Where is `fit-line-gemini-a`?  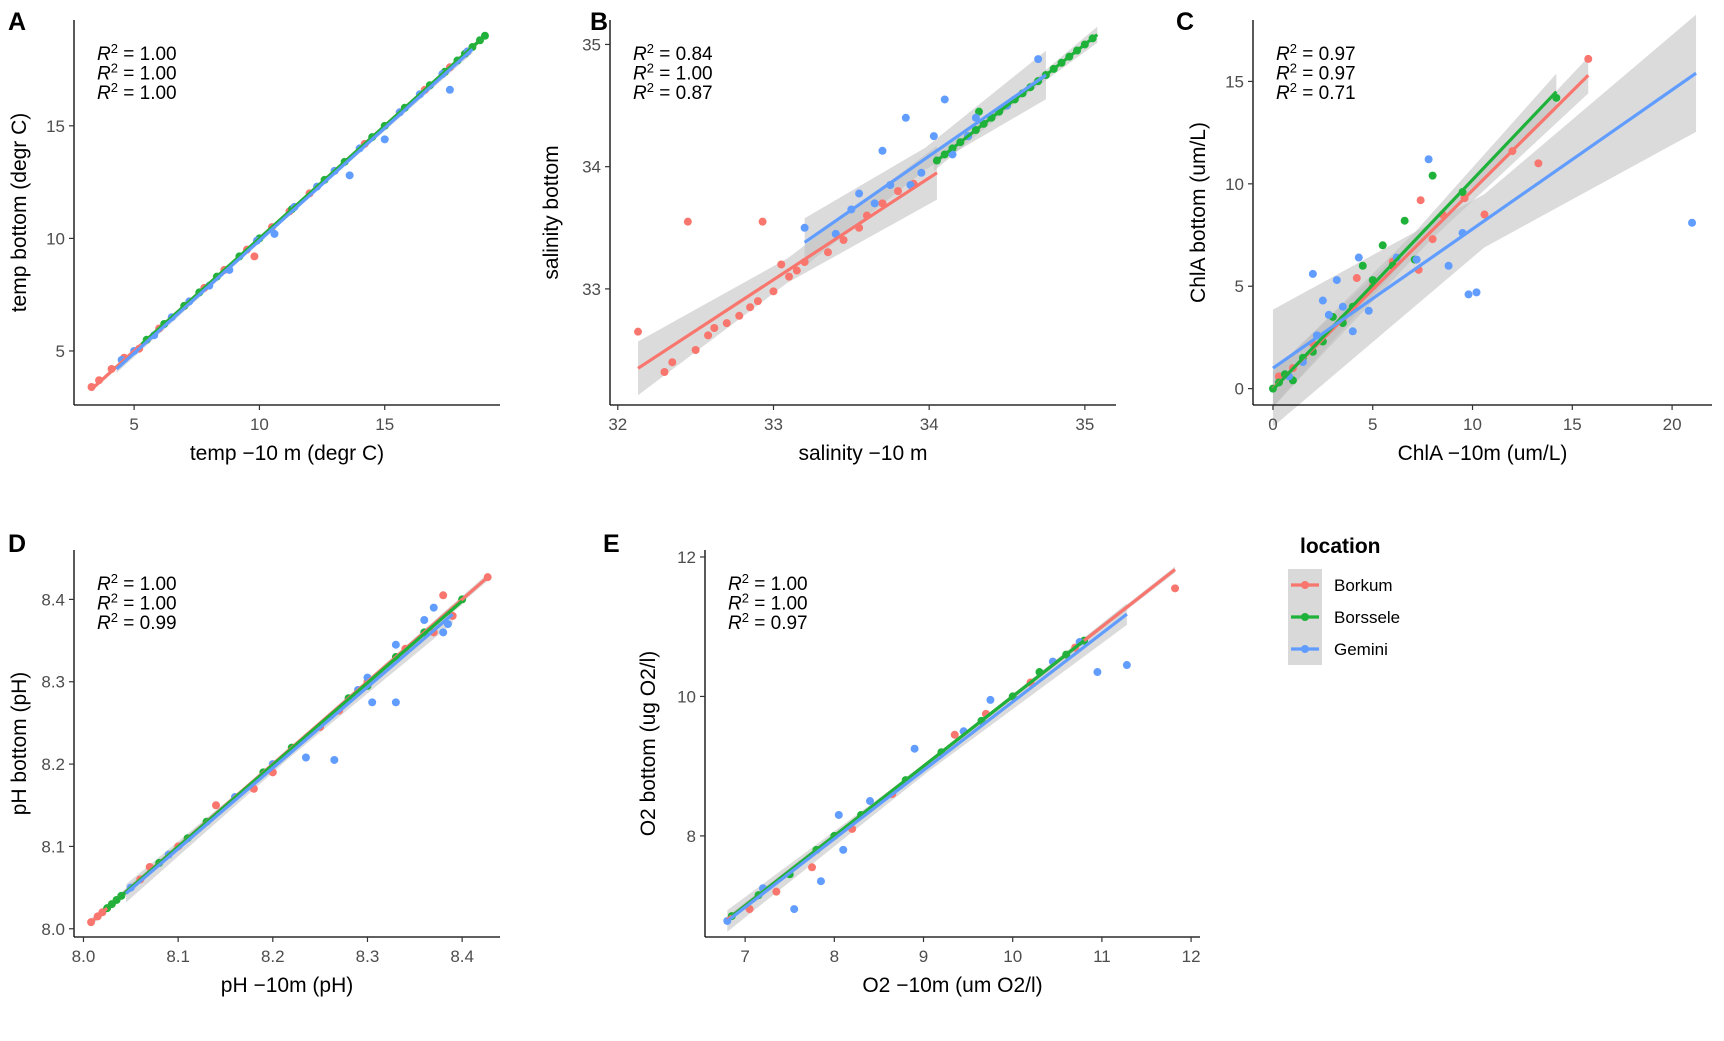
fit-line-gemini-a is located at coordinates (294, 209).